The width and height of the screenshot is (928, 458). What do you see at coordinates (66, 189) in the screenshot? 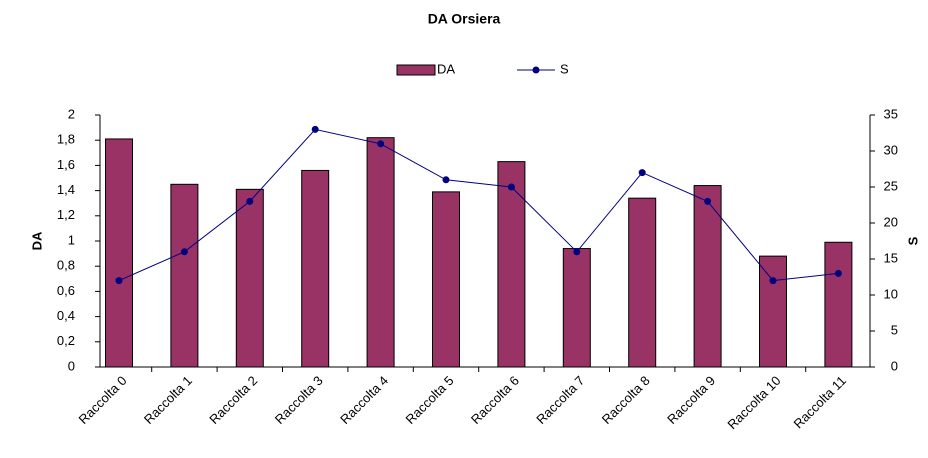
I see `y-tick-label: 1,4` at bounding box center [66, 189].